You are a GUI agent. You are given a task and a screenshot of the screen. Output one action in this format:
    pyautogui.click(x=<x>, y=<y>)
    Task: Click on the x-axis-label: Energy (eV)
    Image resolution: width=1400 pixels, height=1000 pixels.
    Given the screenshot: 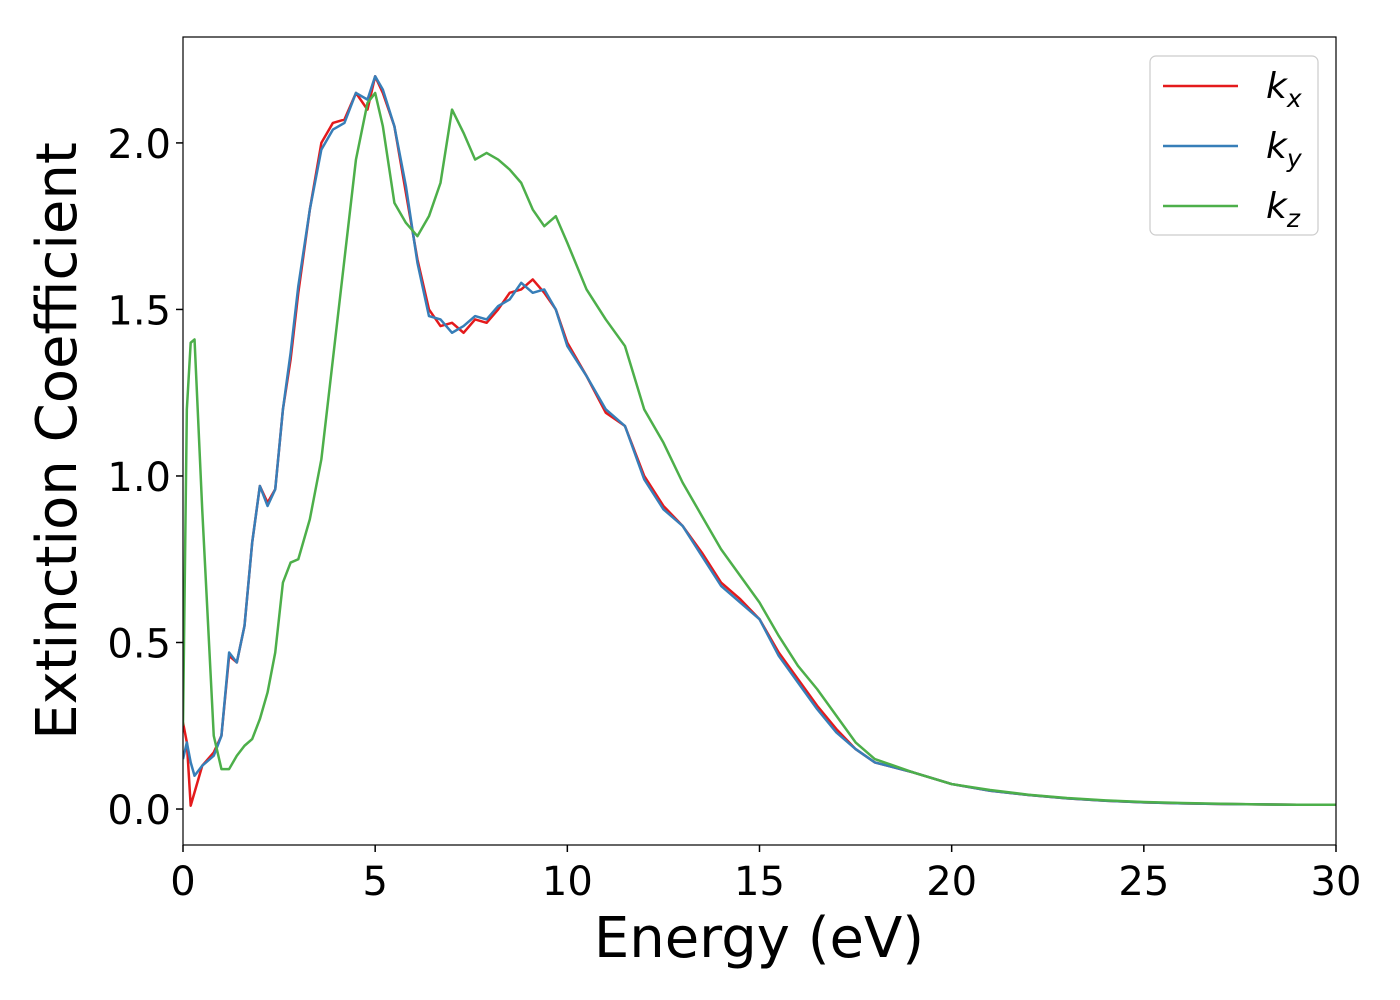 What is the action you would take?
    pyautogui.click(x=759, y=938)
    